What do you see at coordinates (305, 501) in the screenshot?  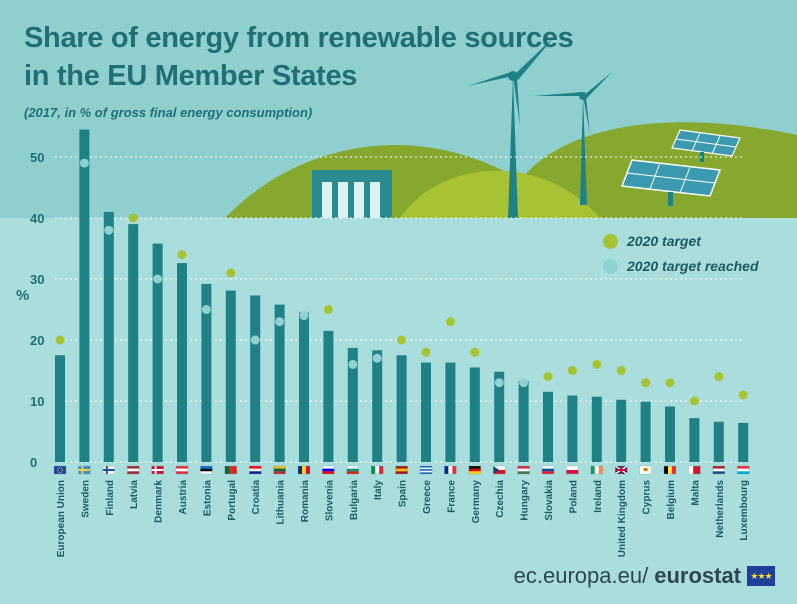 I see `x-tick-label: Romania` at bounding box center [305, 501].